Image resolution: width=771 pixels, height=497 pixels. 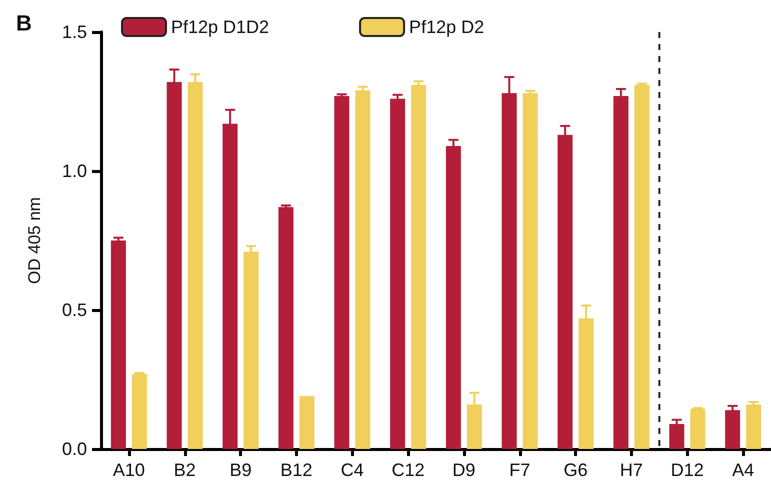 What do you see at coordinates (446, 27) in the screenshot?
I see `legend-label: Pf12p D2` at bounding box center [446, 27].